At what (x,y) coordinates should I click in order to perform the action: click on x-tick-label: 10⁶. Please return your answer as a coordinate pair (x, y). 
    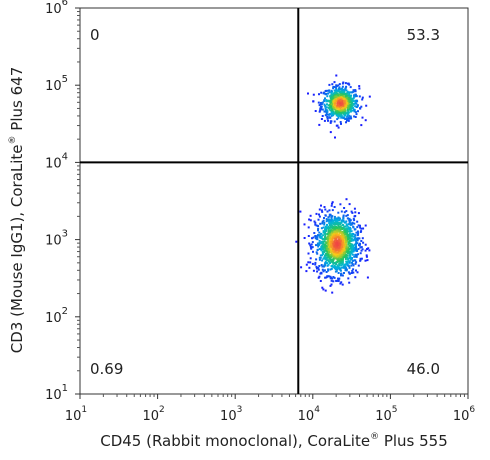
    Looking at the image, I should click on (464, 414).